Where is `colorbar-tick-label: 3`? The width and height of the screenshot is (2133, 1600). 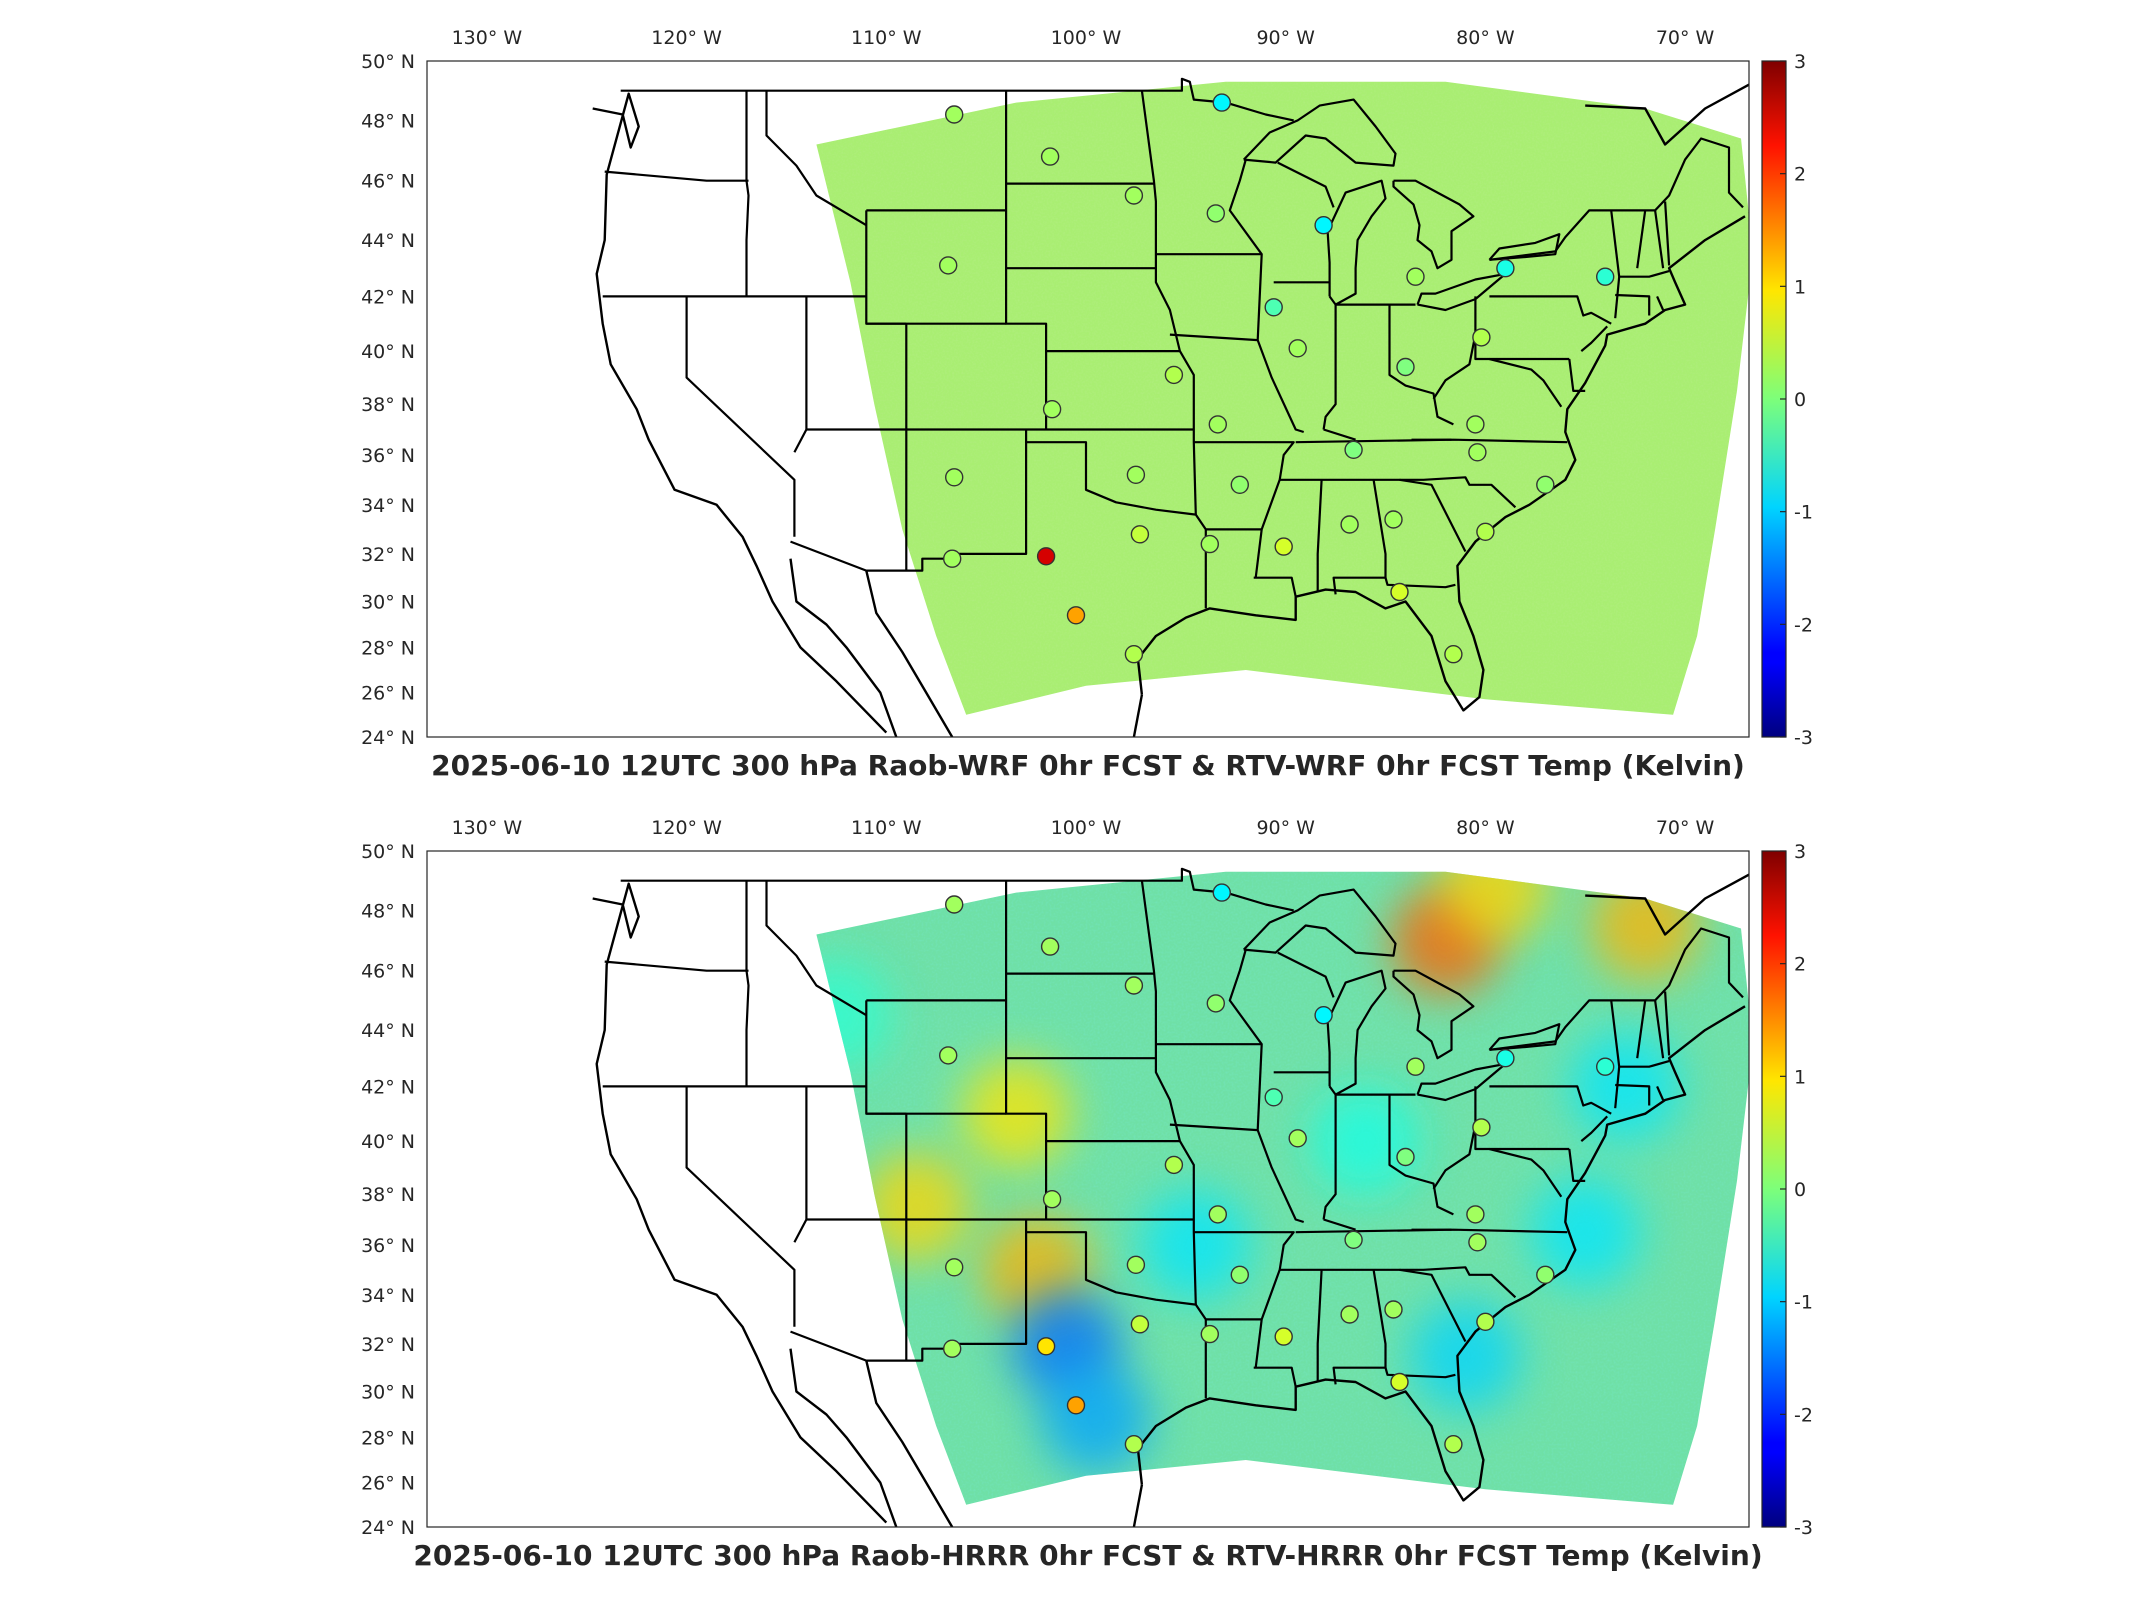 colorbar-tick-label: 3 is located at coordinates (1800, 852).